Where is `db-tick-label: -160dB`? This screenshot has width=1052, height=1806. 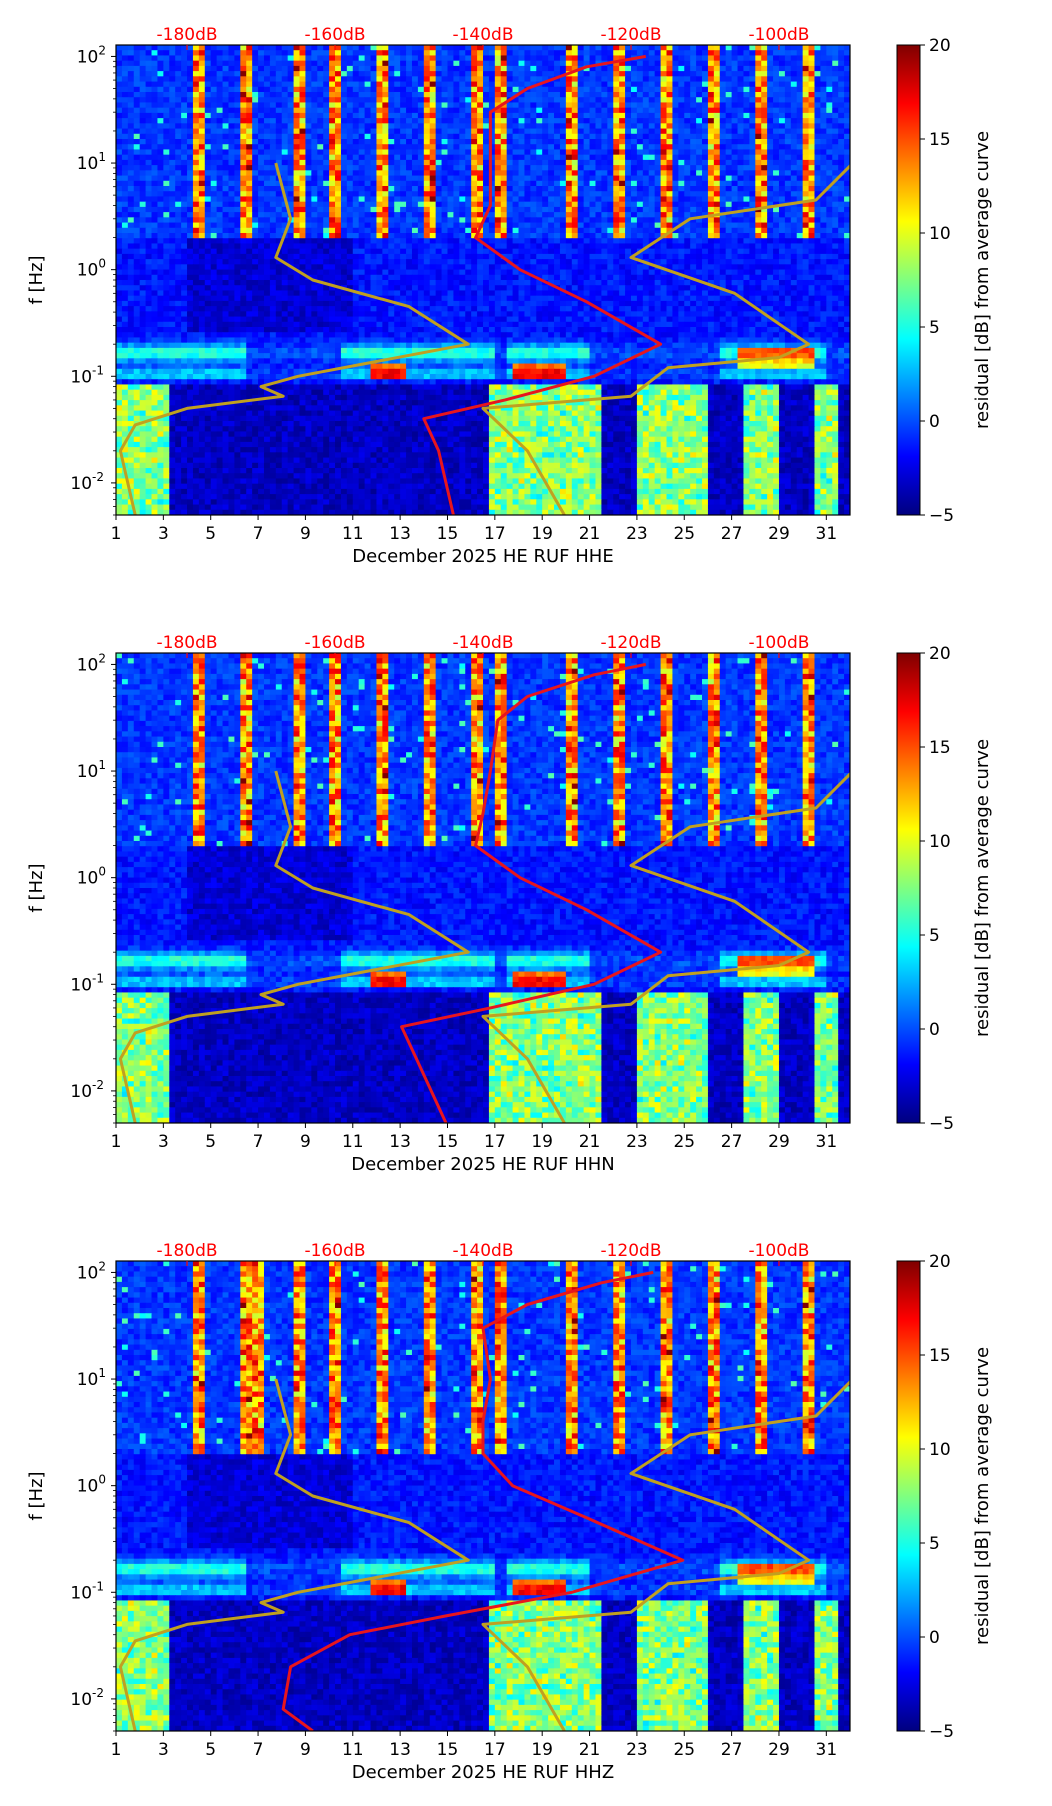
db-tick-label: -160dB is located at coordinates (334, 643).